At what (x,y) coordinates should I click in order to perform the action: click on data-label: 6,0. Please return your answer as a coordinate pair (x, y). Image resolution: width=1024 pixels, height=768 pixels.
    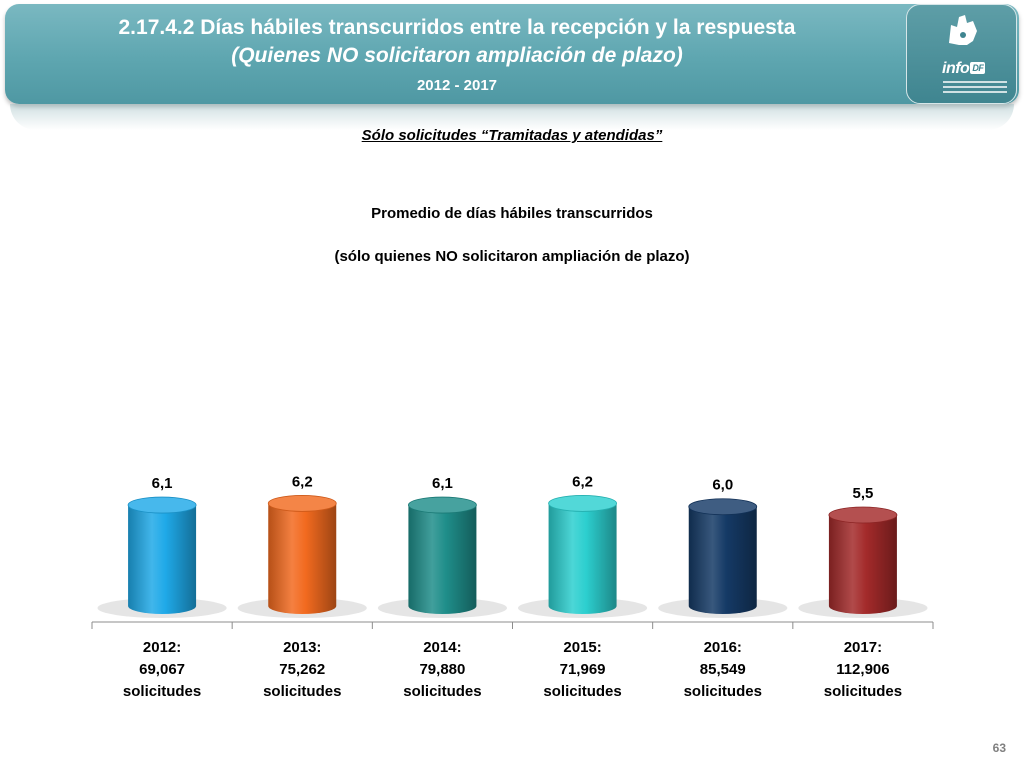
    Looking at the image, I should click on (722, 485).